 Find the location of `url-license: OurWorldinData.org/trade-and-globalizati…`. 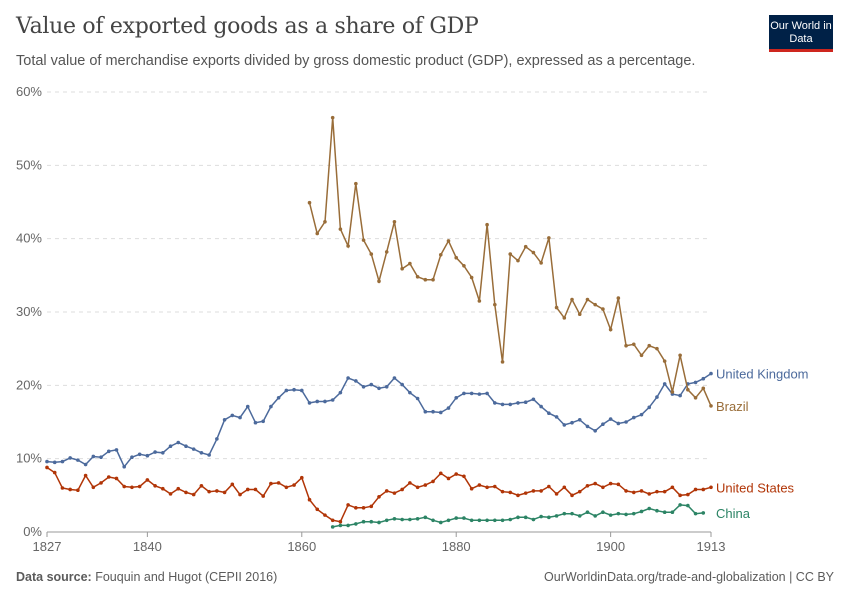

url-license: OurWorldinData.org/trade-and-globalizati… is located at coordinates (689, 577).